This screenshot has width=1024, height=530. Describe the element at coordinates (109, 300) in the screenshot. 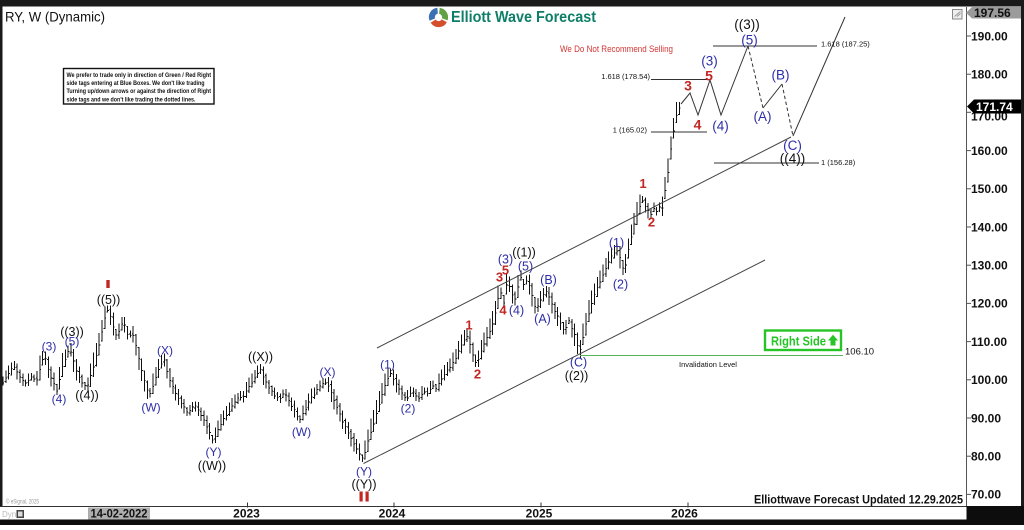

I see `svg-text: ((5))` at that location.